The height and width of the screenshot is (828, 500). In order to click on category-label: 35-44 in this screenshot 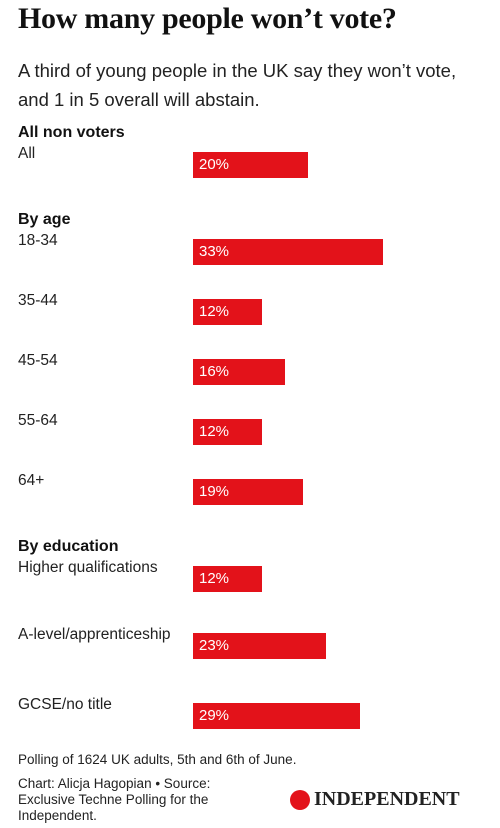, I will do `click(38, 300)`.